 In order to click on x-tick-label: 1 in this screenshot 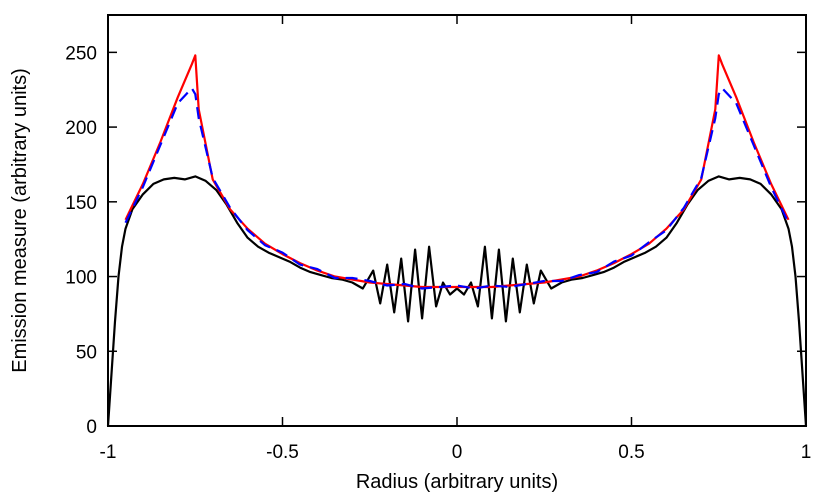, I will do `click(806, 452)`.